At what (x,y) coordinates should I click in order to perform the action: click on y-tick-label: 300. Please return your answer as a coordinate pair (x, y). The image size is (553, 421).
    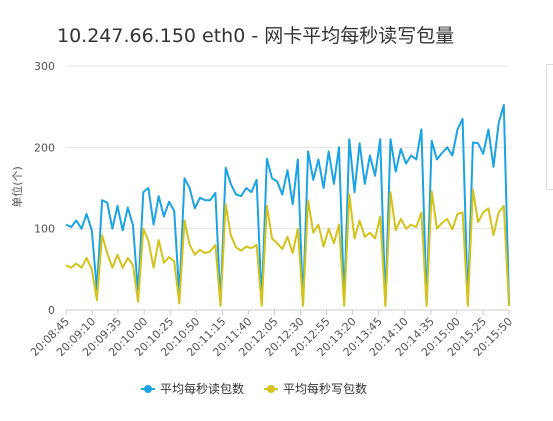
    Looking at the image, I should click on (44, 66).